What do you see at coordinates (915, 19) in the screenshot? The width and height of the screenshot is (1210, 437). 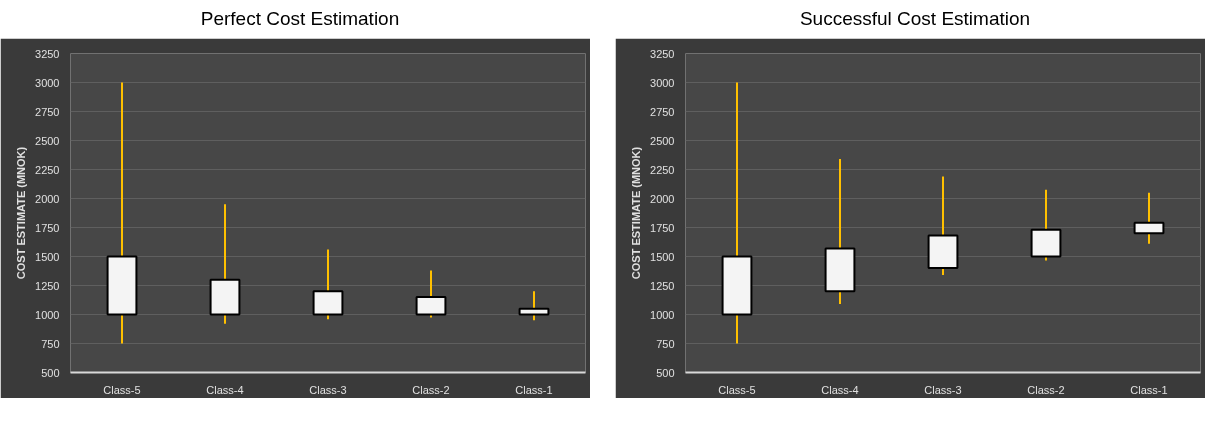 I see `chart-title: Successful Cost Estimation` at bounding box center [915, 19].